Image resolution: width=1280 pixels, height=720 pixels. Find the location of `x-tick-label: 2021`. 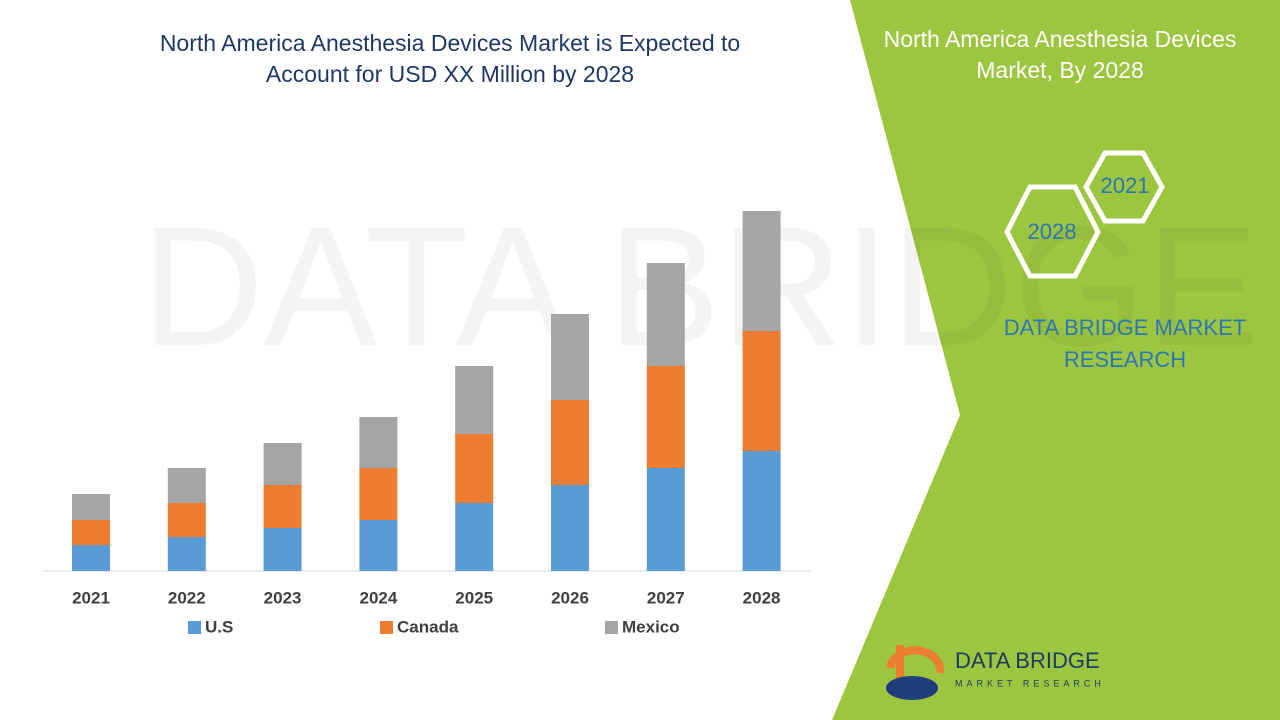

x-tick-label: 2021 is located at coordinates (91, 597).